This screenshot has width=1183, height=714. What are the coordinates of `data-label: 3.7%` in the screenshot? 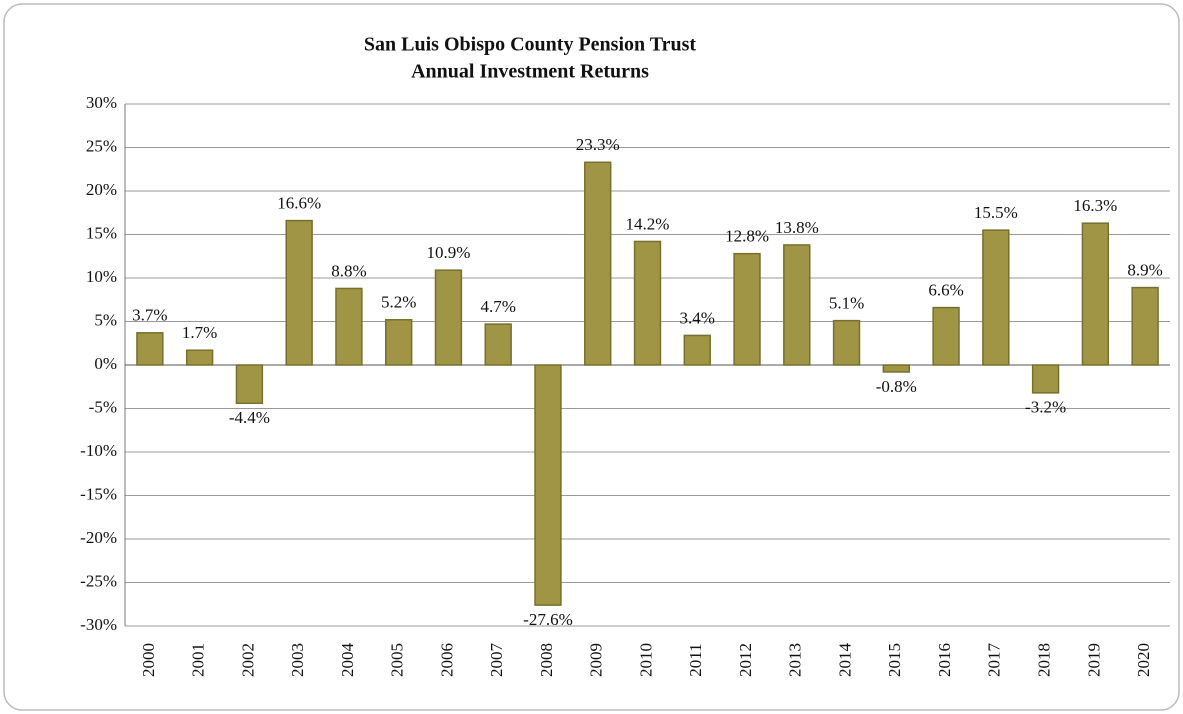 It's located at (149, 315).